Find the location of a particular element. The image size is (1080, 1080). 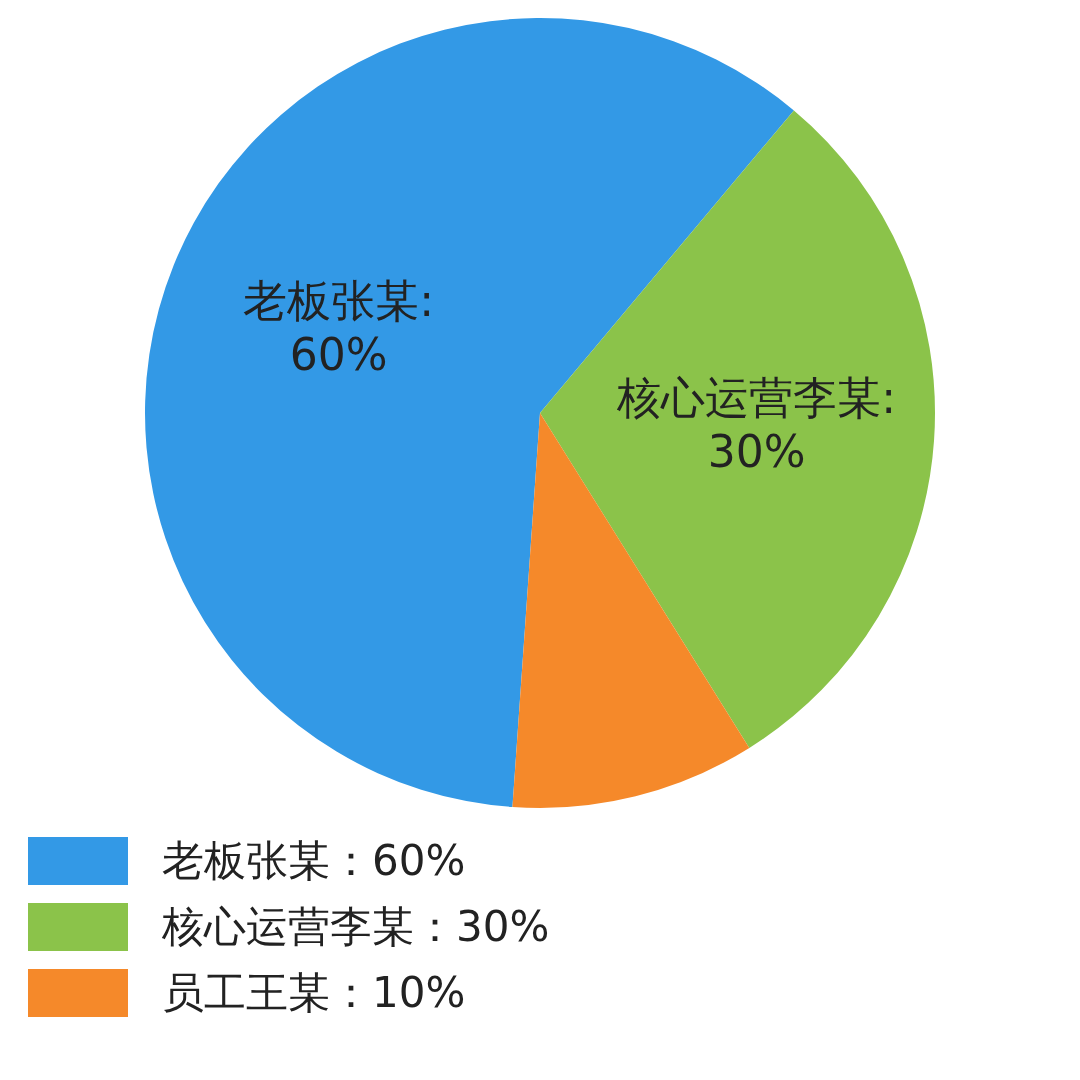

text: 老板张某: 60% is located at coordinates (338, 328).